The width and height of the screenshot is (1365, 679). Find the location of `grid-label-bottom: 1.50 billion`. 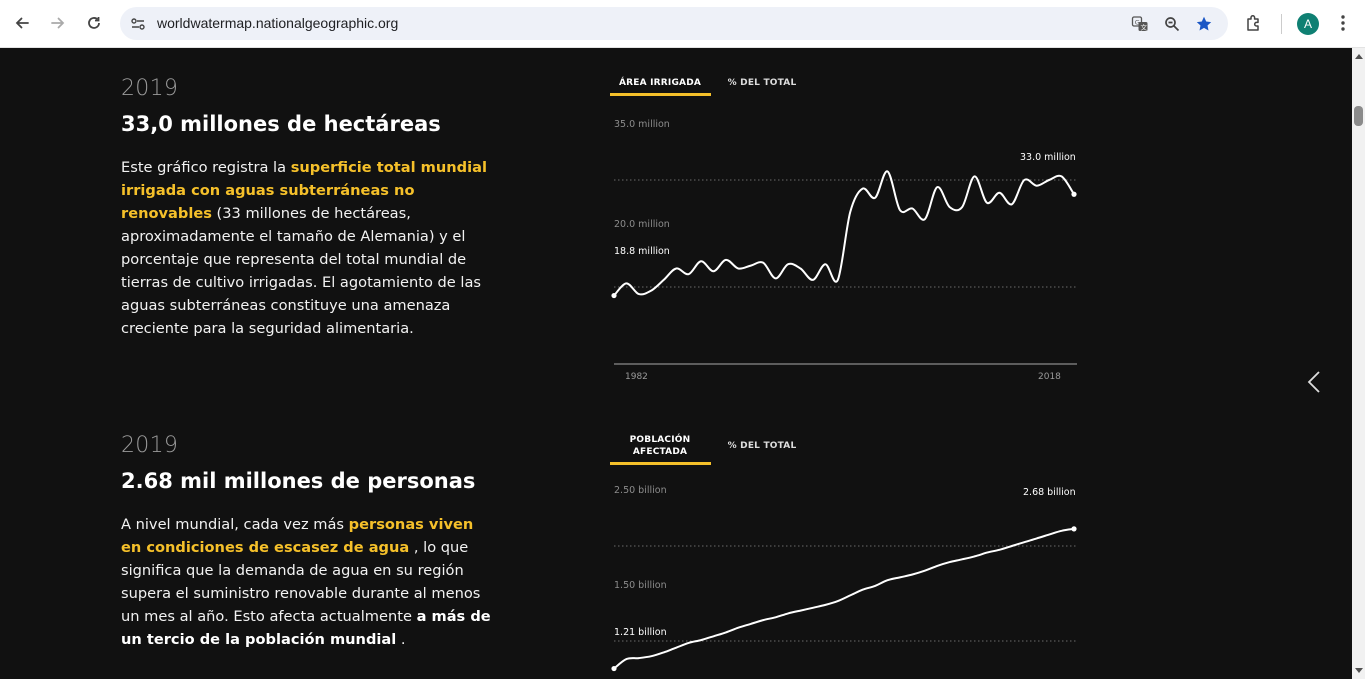

grid-label-bottom: 1.50 billion is located at coordinates (640, 585).